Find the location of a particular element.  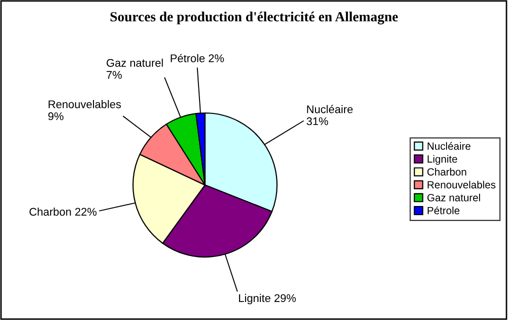

chart-title: Sources de production d'électricité en Allemagne is located at coordinates (254, 18).